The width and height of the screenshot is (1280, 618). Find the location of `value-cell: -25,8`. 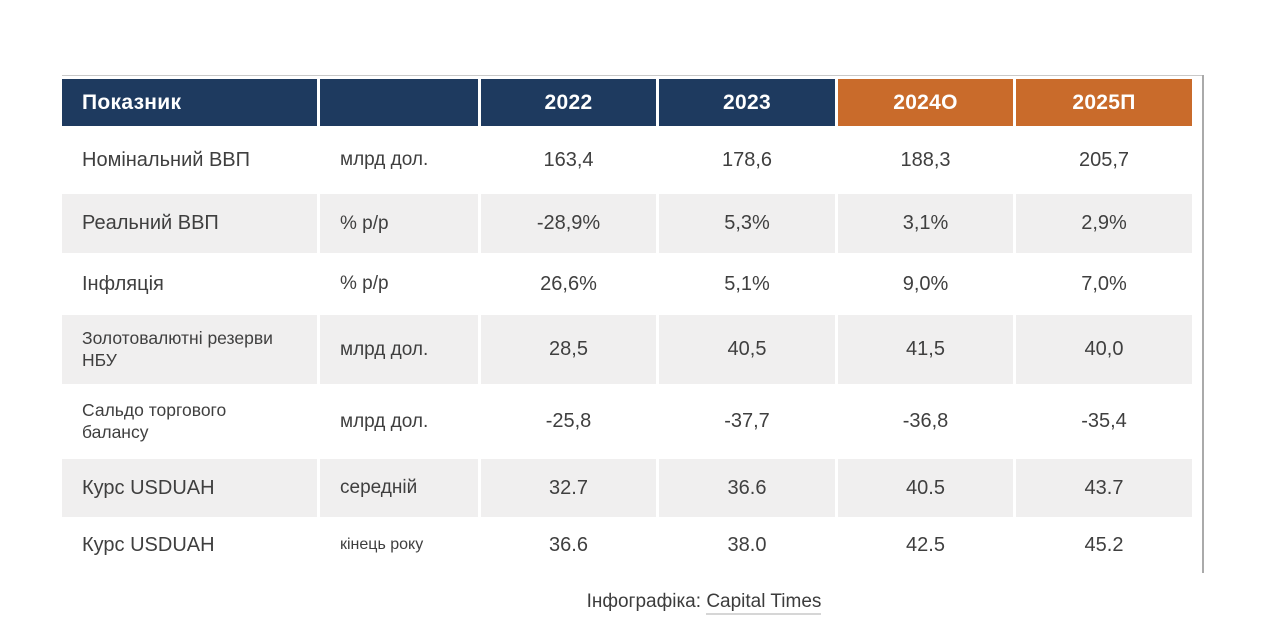

value-cell: -25,8 is located at coordinates (568, 421).